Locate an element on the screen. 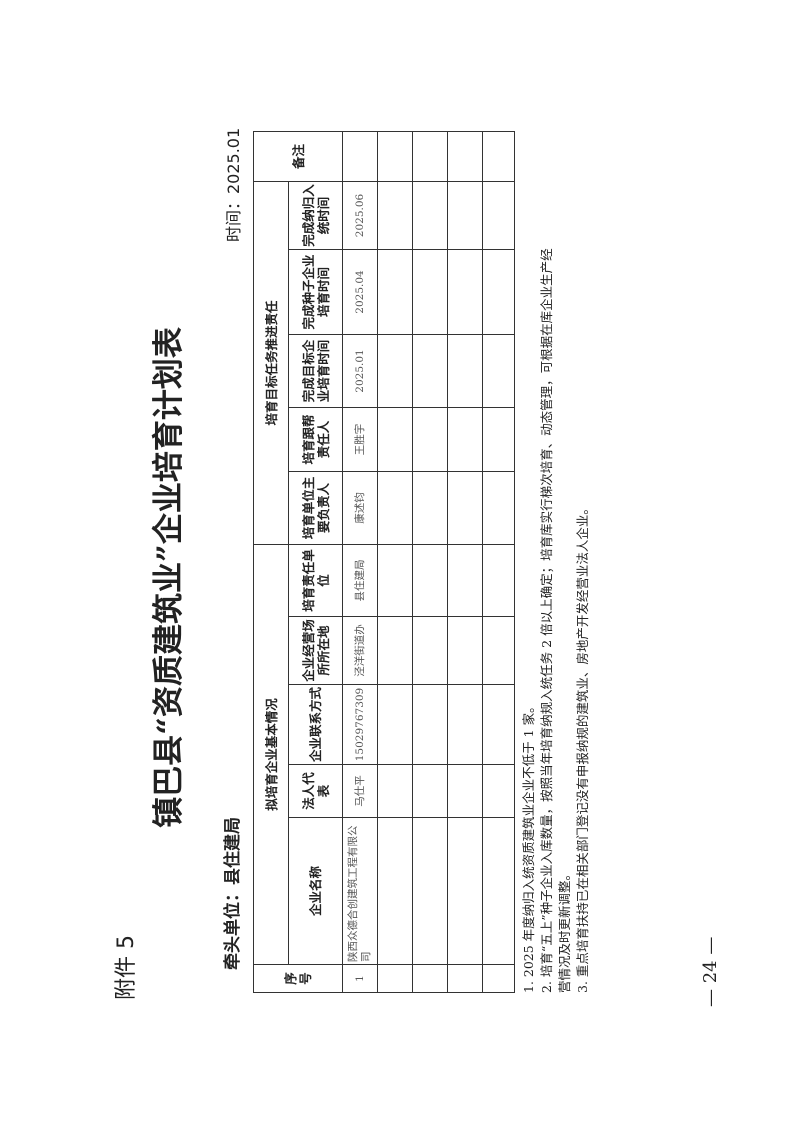 Image resolution: width=793 pixels, height=1122 pixels. time-label: 时间：2025.01 is located at coordinates (233, 184).